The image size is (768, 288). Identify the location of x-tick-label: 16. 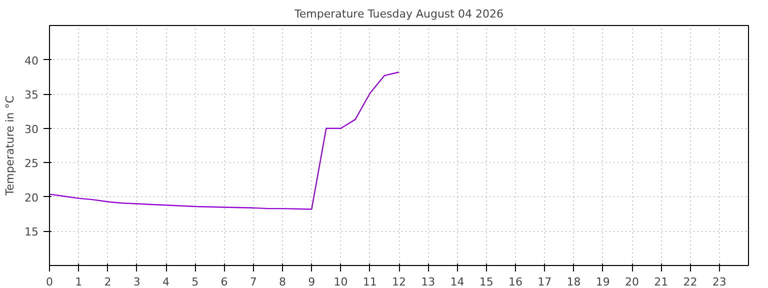
(515, 282).